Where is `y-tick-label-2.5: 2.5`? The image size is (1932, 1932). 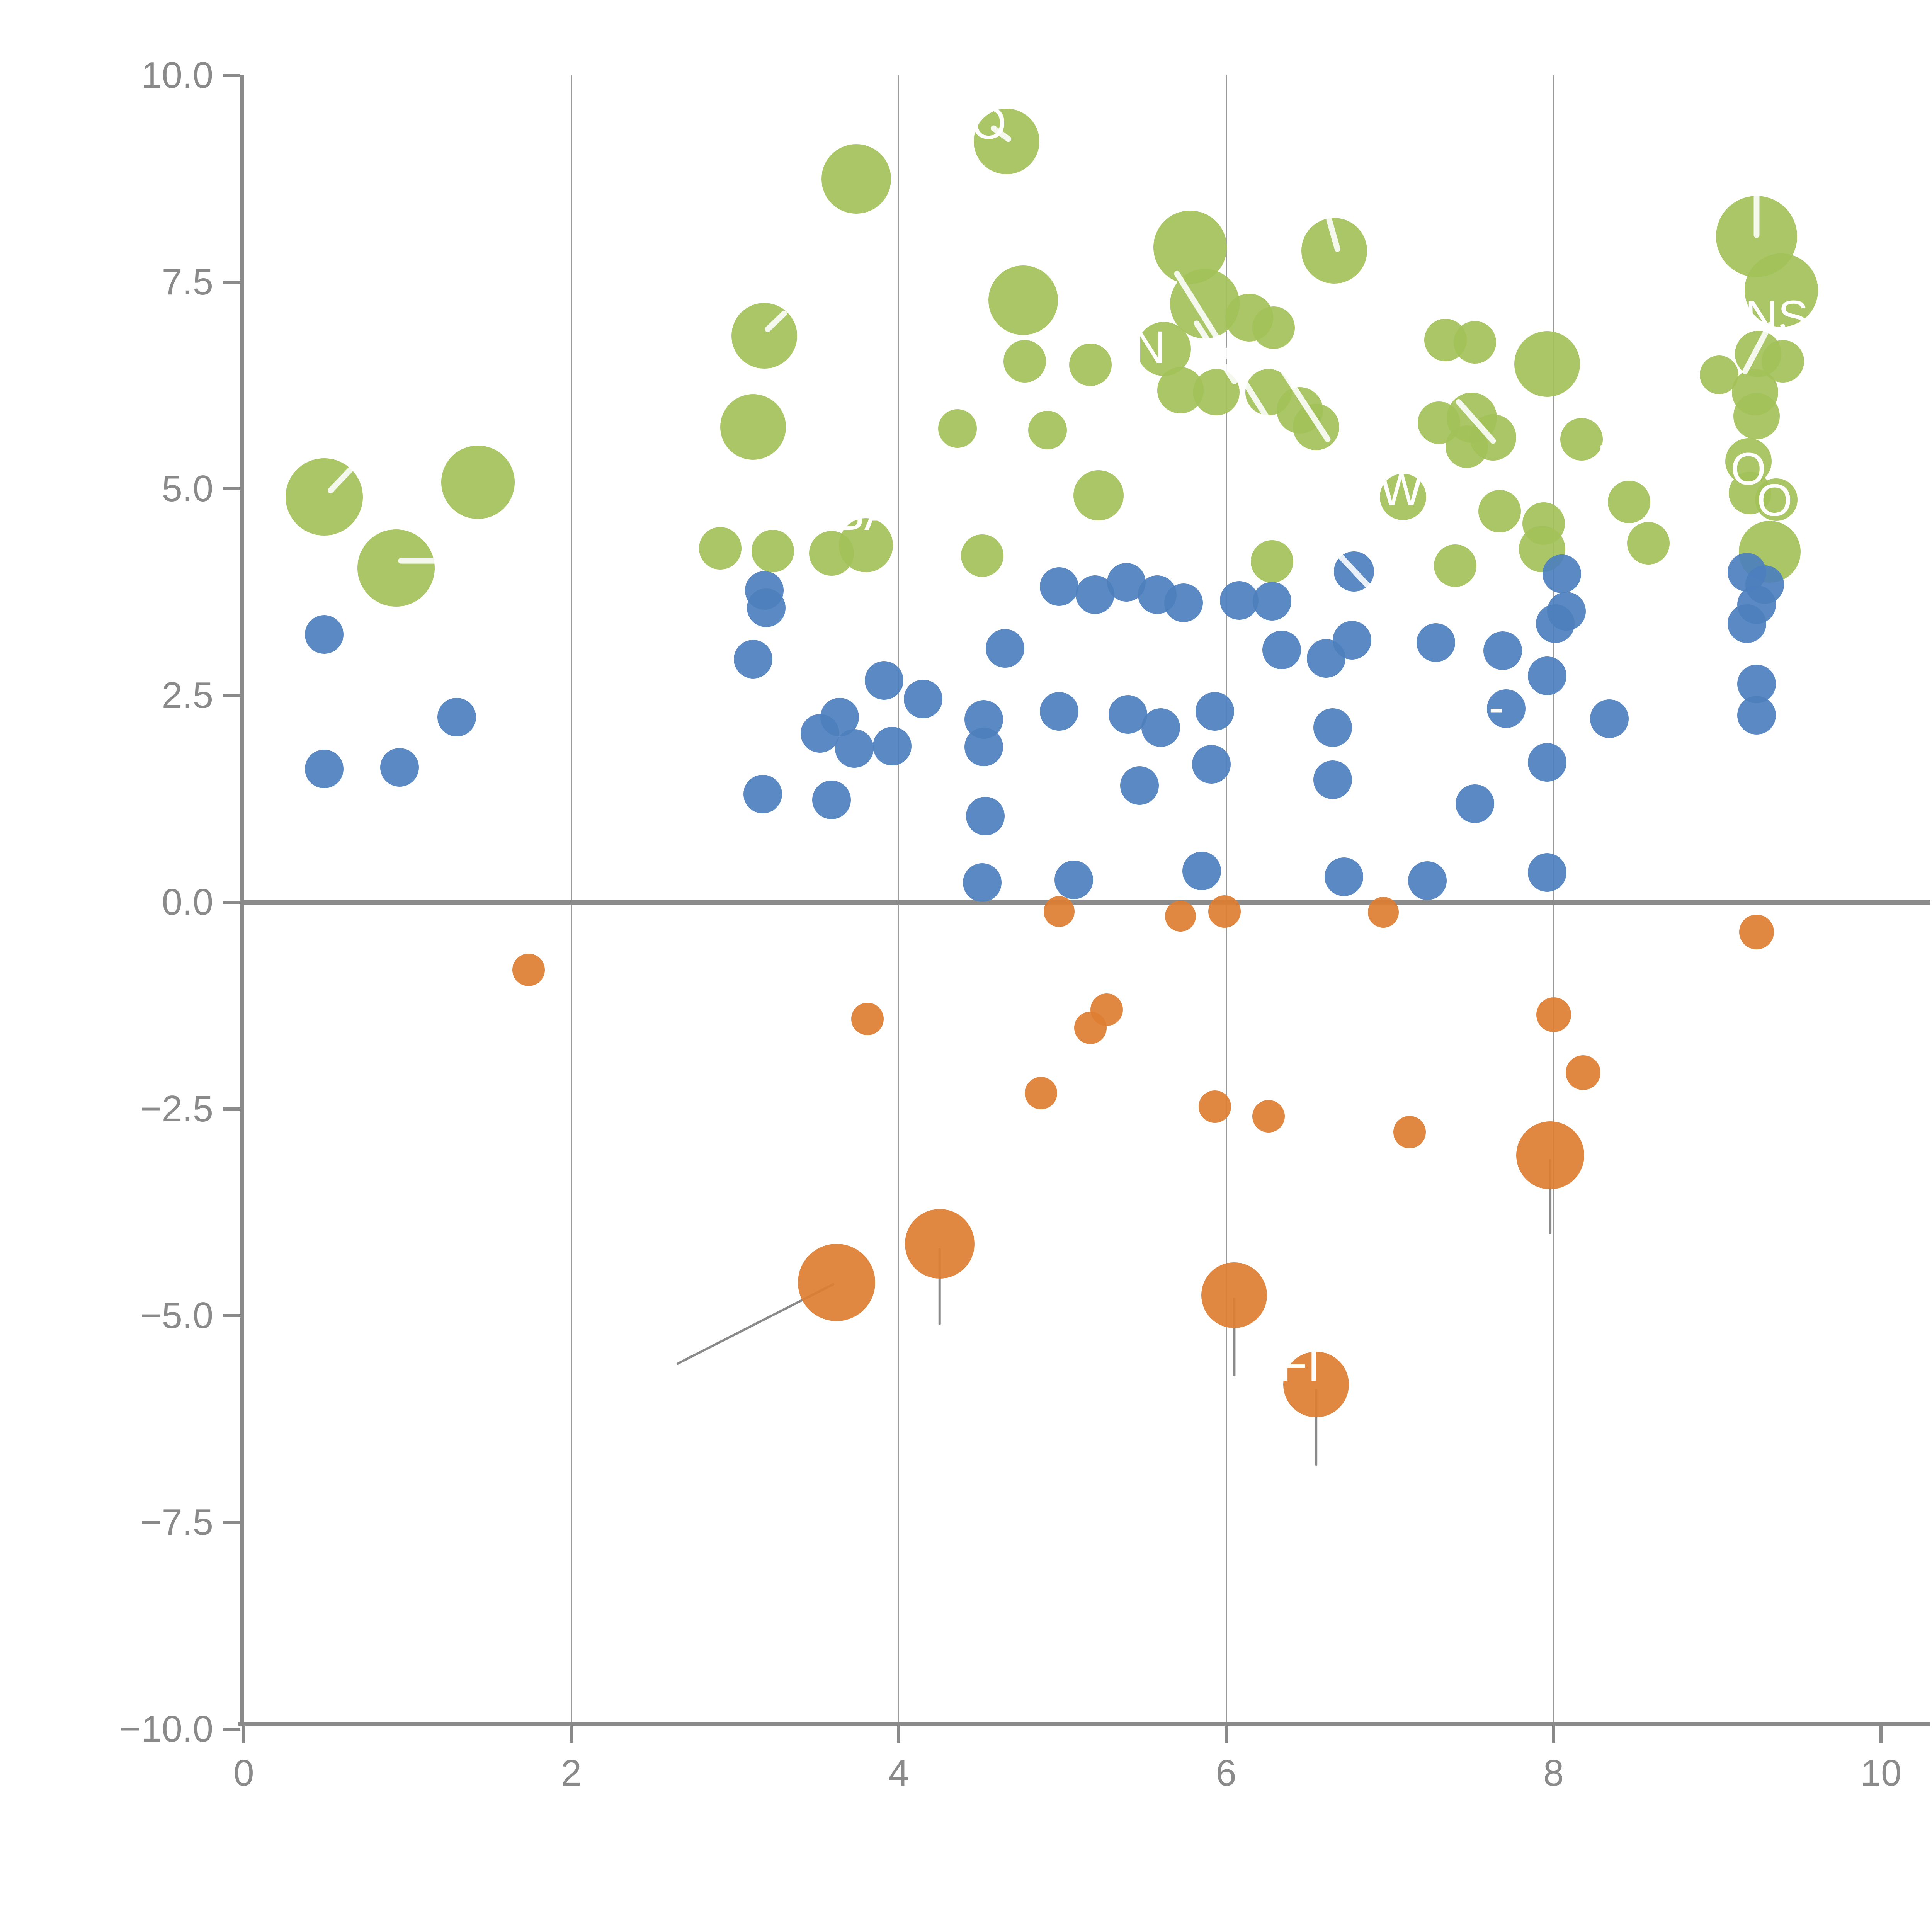 y-tick-label-2.5: 2.5 is located at coordinates (188, 695).